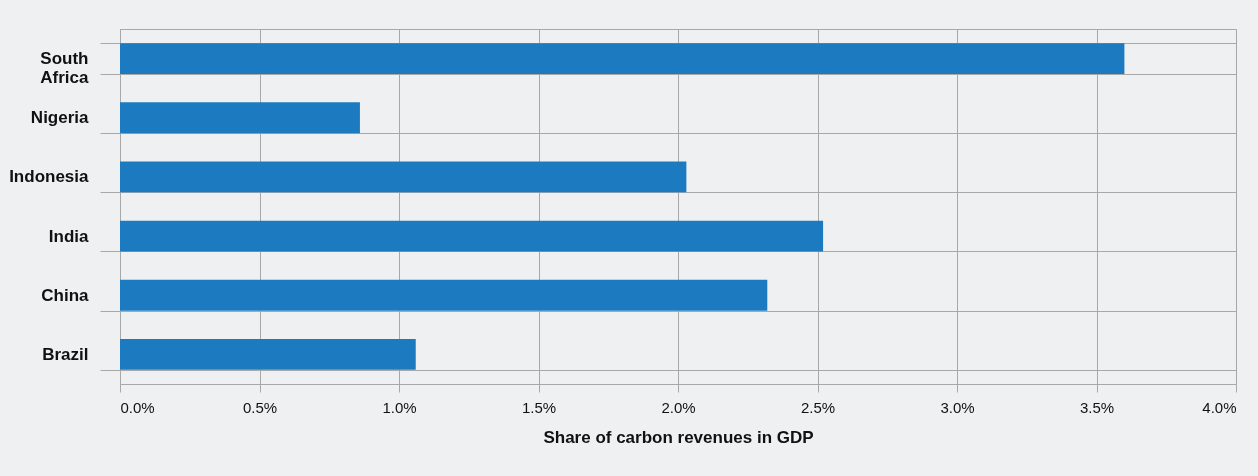 The width and height of the screenshot is (1258, 476). What do you see at coordinates (65, 68) in the screenshot?
I see `y-tick-label: South Africa` at bounding box center [65, 68].